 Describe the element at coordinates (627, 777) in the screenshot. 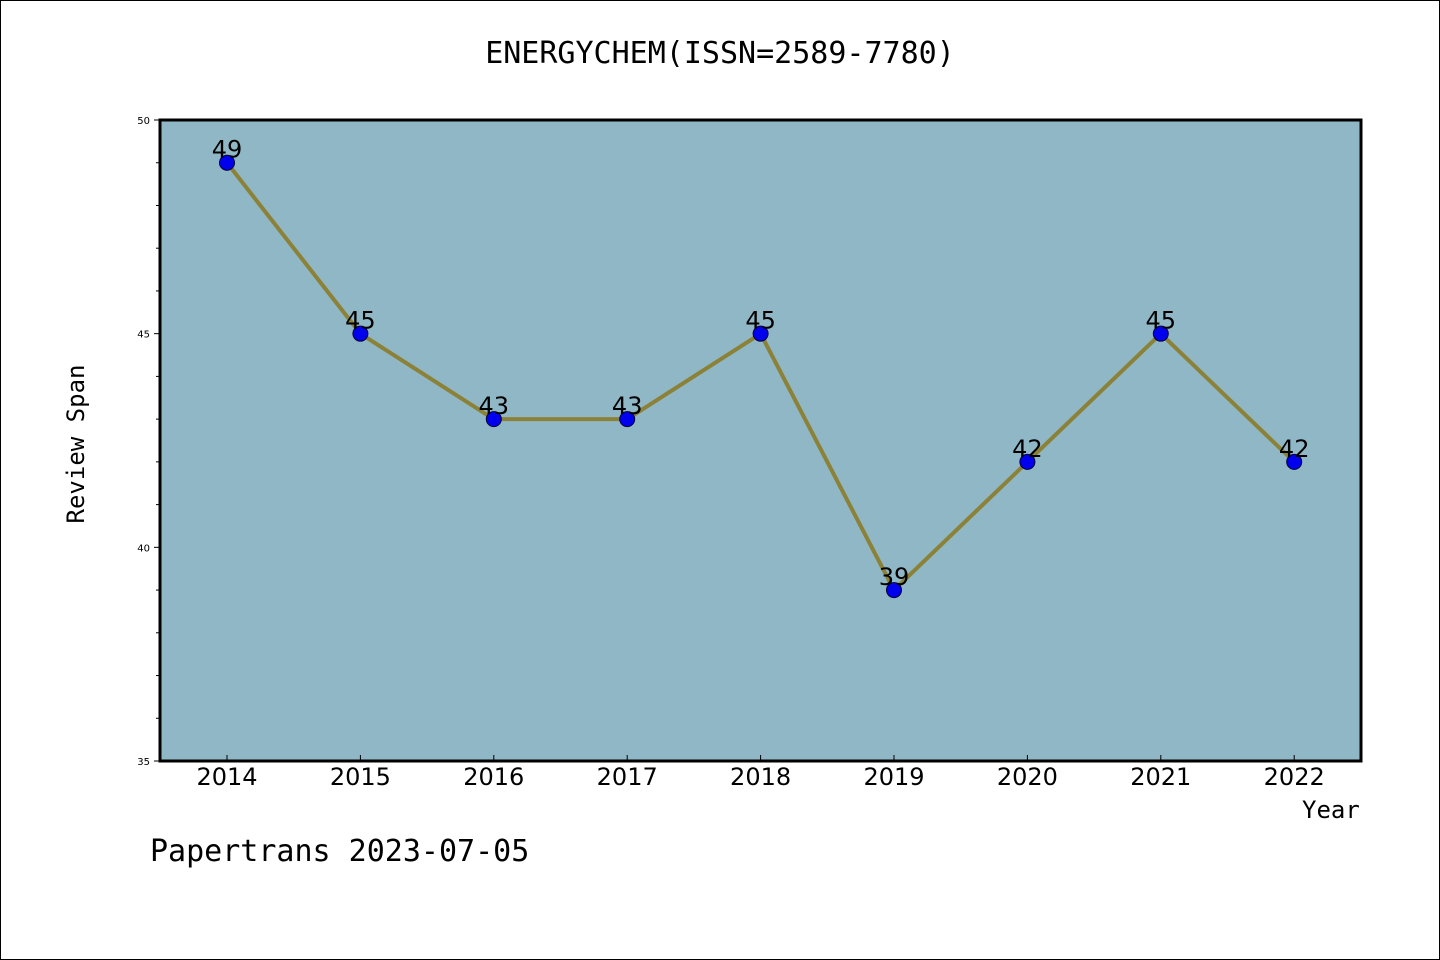

I see `x-tick-label: 2017` at that location.